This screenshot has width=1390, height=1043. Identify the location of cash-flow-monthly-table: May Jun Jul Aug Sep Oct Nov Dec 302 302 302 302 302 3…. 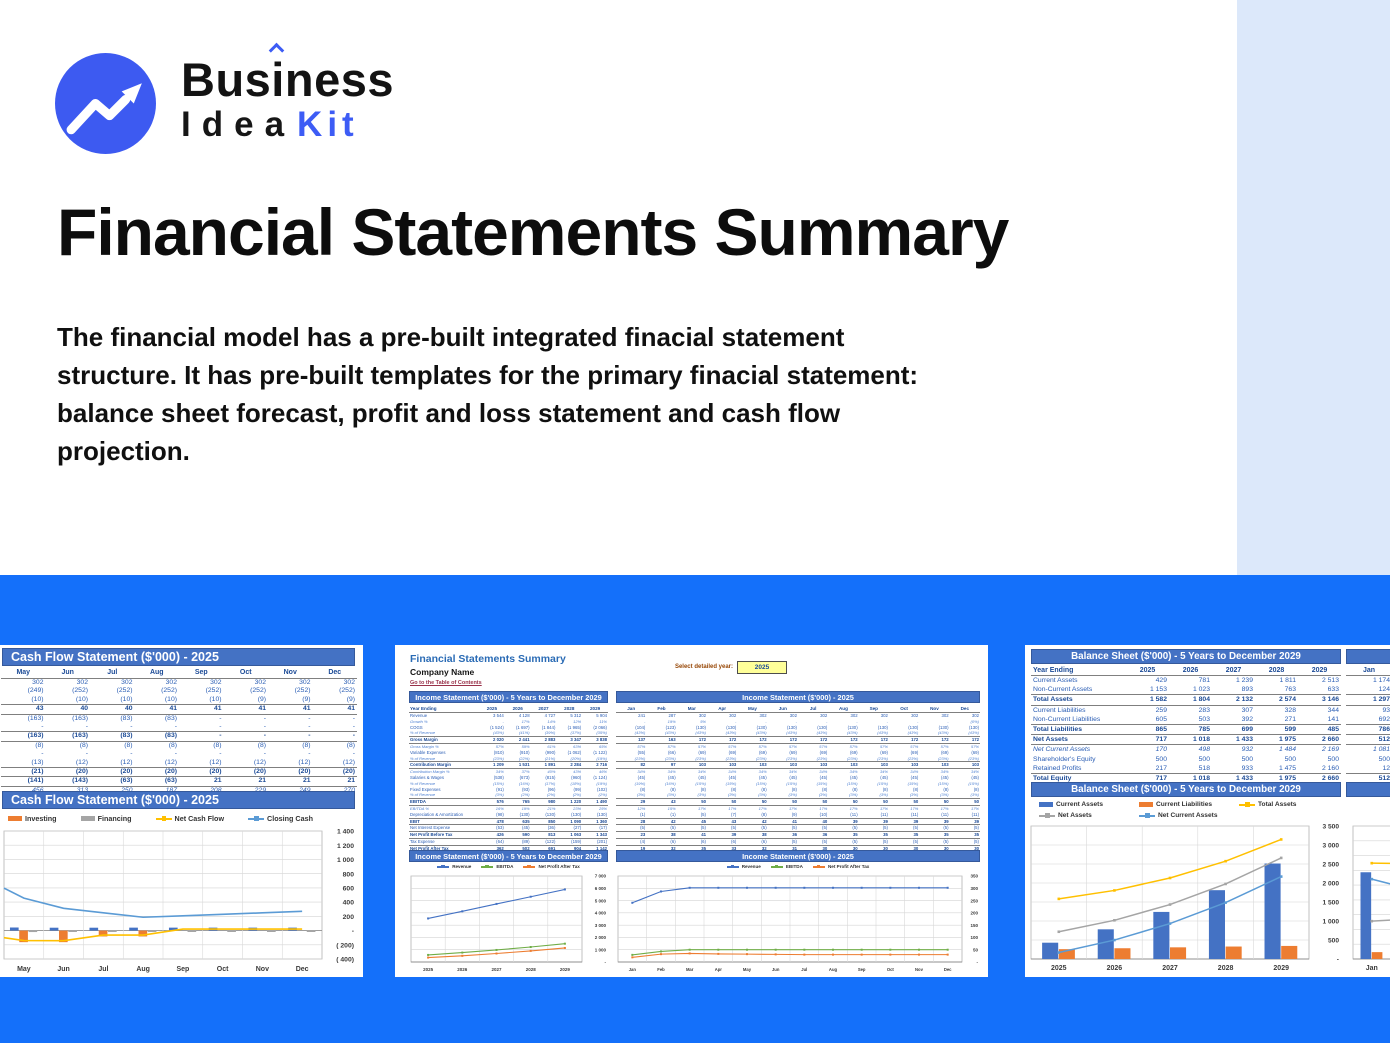
(179, 731).